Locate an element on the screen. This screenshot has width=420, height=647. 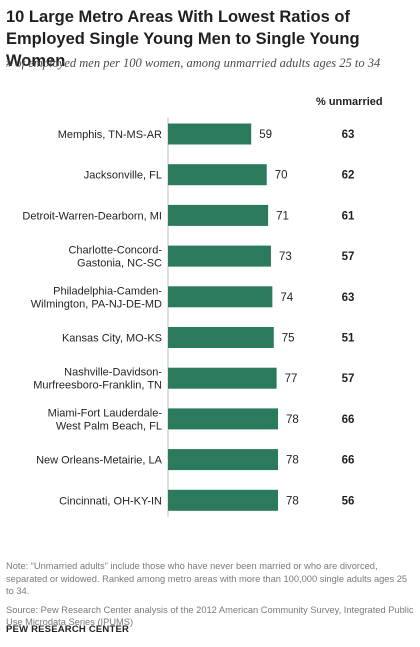
category-label: Charlotte-Concord-Gastonia, NC-SC is located at coordinates (115, 257).